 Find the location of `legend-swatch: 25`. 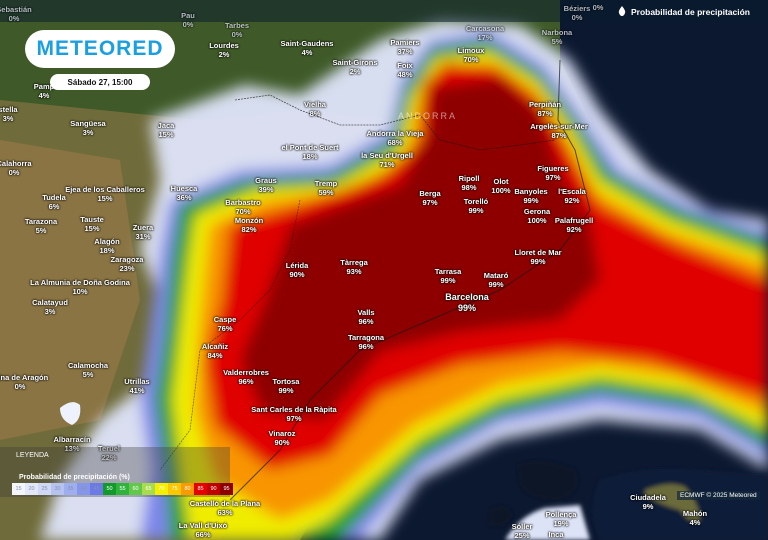

legend-swatch: 25 is located at coordinates (44, 489).